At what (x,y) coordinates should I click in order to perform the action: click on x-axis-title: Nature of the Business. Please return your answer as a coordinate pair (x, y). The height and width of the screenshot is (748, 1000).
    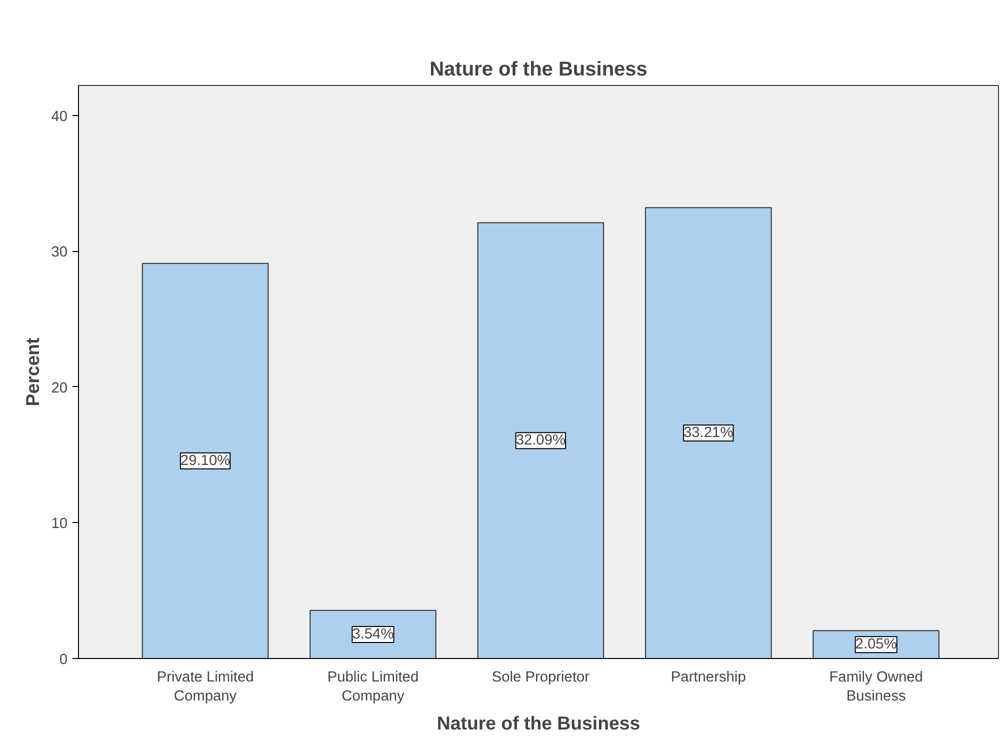
    Looking at the image, I should click on (538, 723).